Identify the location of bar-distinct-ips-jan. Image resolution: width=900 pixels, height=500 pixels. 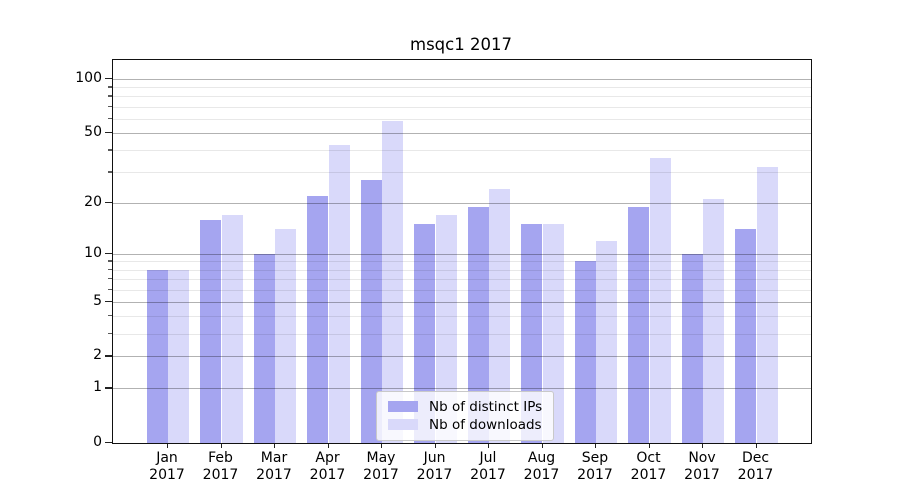
(157, 356).